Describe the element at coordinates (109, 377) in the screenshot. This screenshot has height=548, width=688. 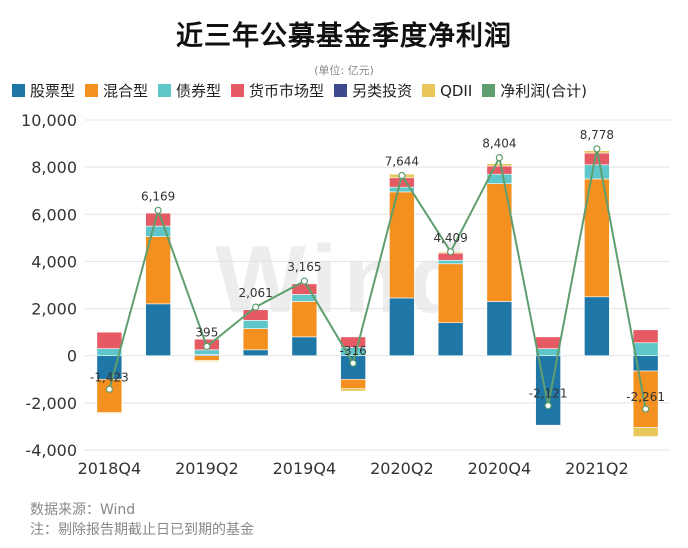
I see `data-label: -1,423` at that location.